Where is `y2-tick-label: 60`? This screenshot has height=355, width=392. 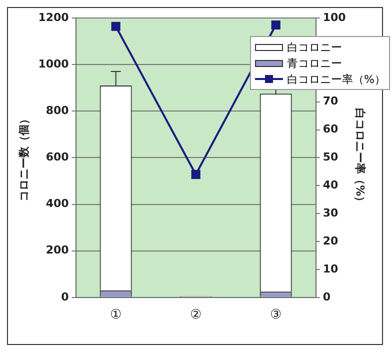 y2-tick-label: 60 is located at coordinates (330, 129).